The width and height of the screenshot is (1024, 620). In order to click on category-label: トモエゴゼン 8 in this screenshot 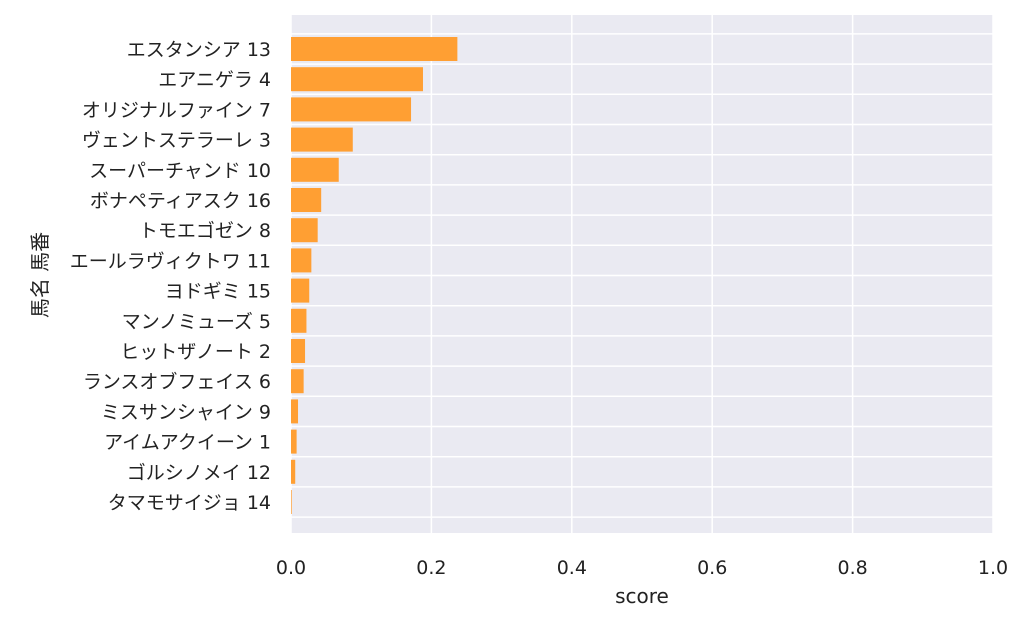, I will do `click(205, 231)`.